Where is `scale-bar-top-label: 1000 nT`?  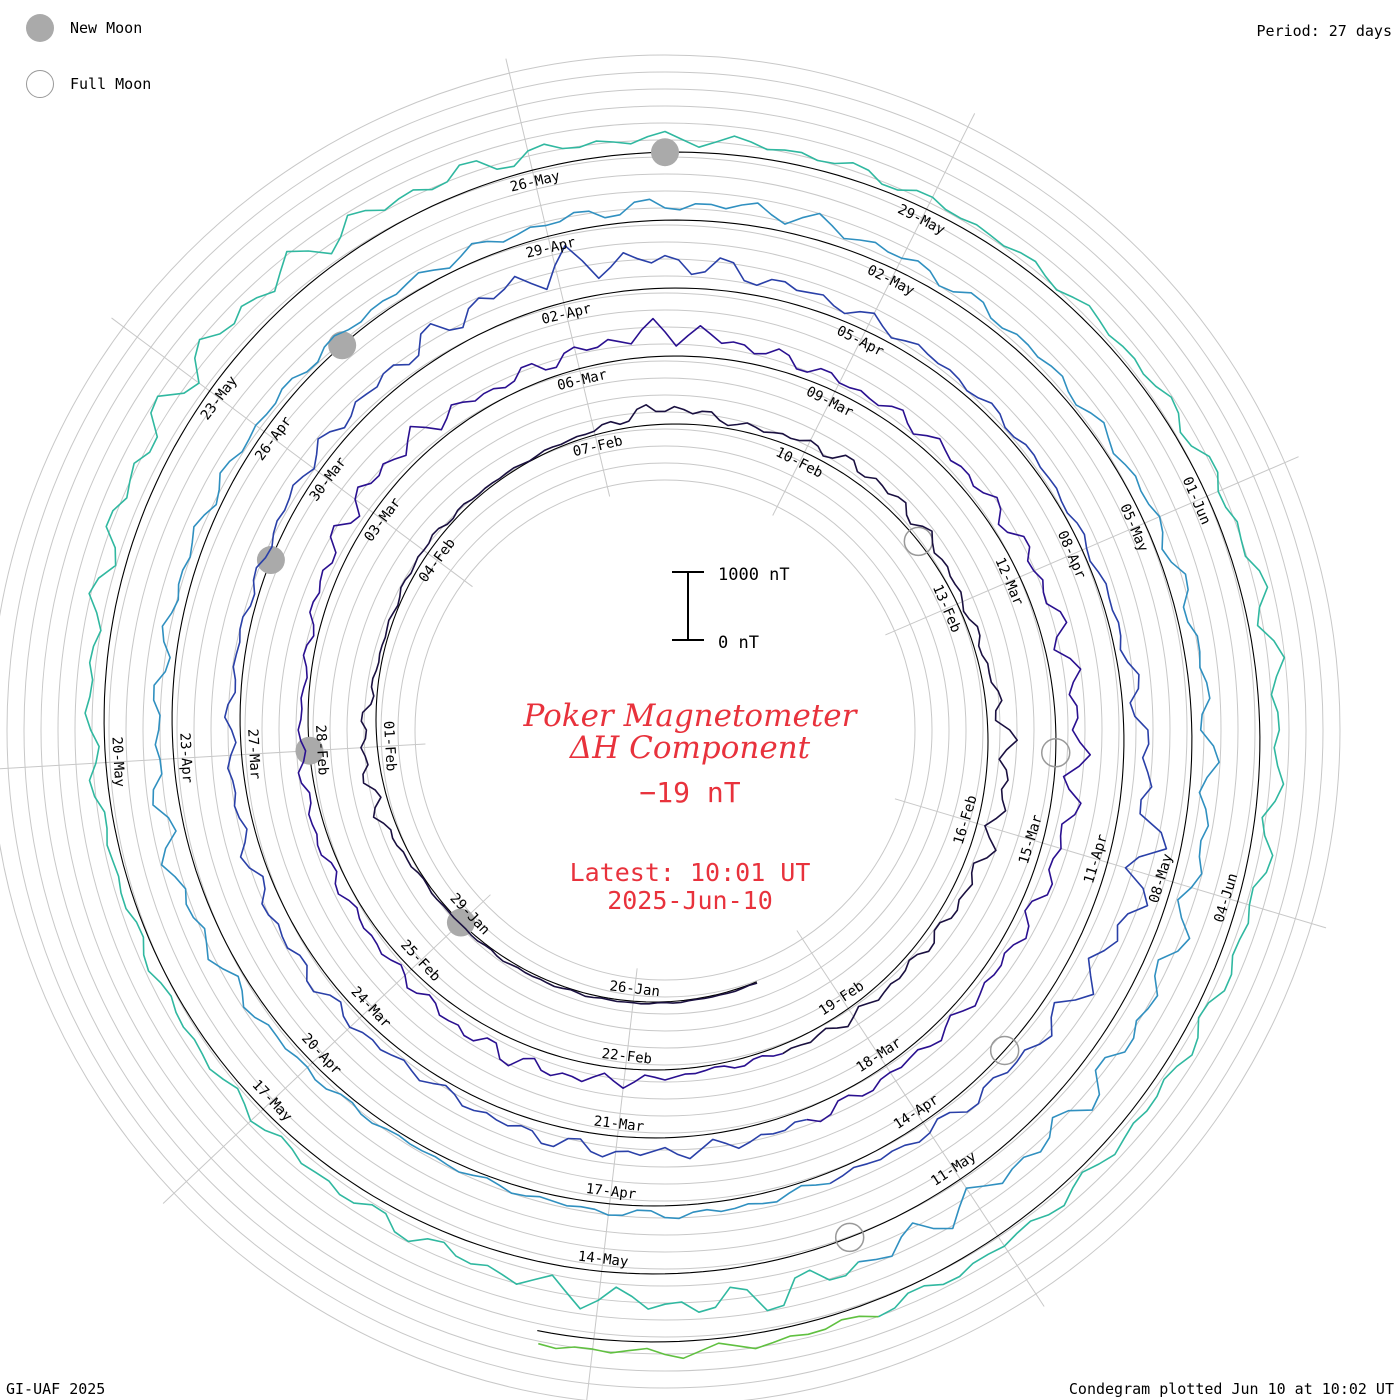
scale-bar-top-label: 1000 nT is located at coordinates (754, 575).